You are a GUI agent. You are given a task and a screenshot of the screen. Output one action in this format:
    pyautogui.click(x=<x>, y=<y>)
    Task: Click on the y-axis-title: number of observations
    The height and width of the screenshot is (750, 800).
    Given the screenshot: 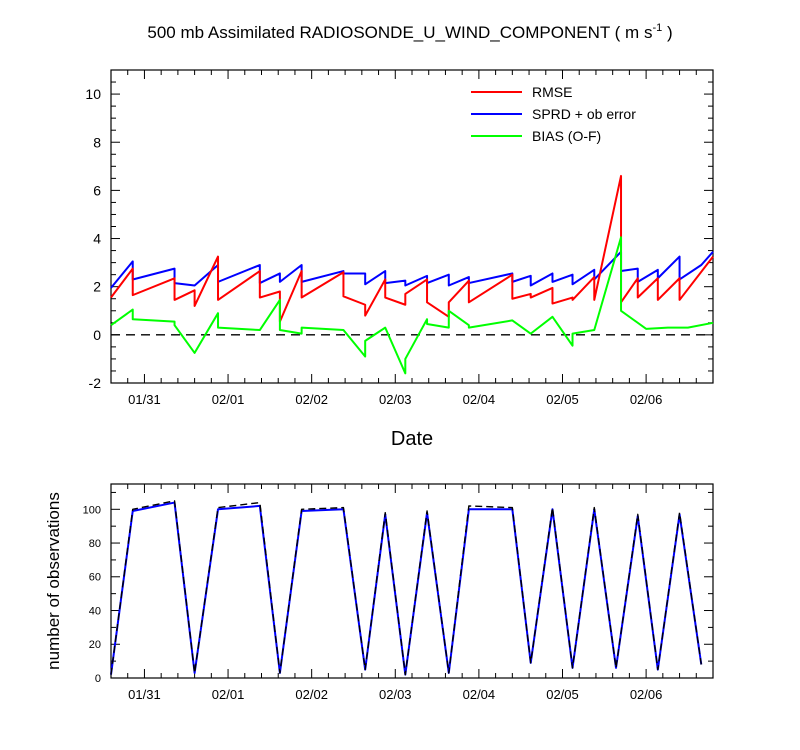 What is the action you would take?
    pyautogui.click(x=53, y=581)
    